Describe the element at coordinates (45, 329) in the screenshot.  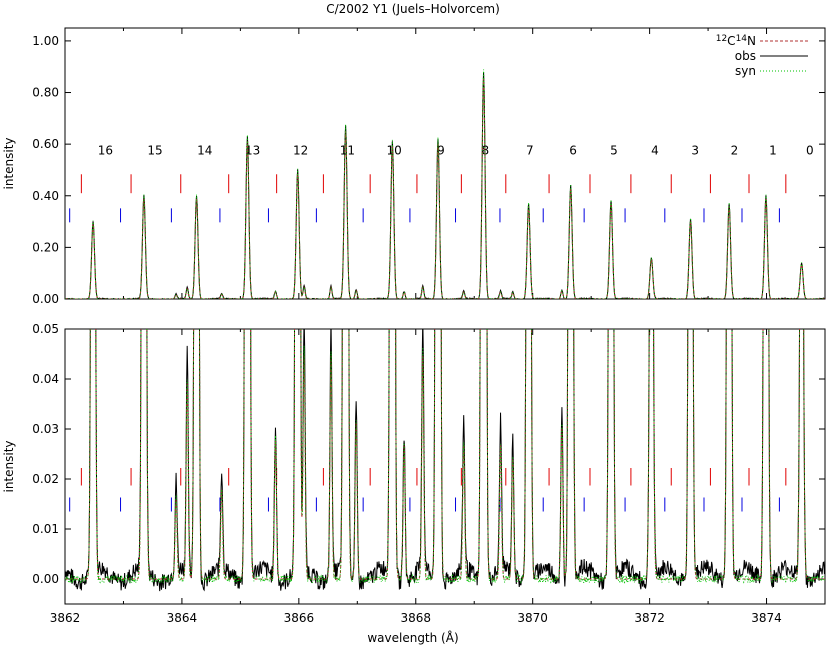
I see `y-tick-label-bottom: 0.05` at that location.